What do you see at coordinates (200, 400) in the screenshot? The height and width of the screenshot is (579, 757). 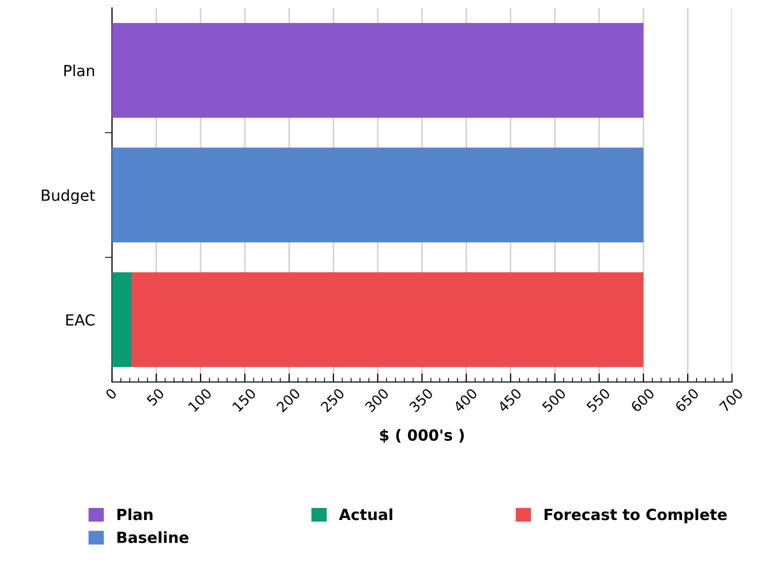 I see `x-tick-label: 100` at bounding box center [200, 400].